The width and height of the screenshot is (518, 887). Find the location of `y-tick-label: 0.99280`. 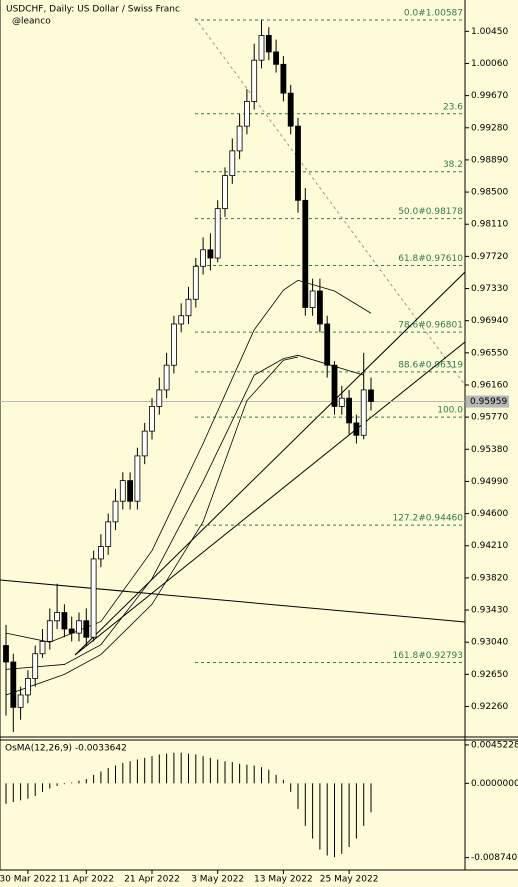

y-tick-label: 0.99280 is located at coordinates (489, 128).